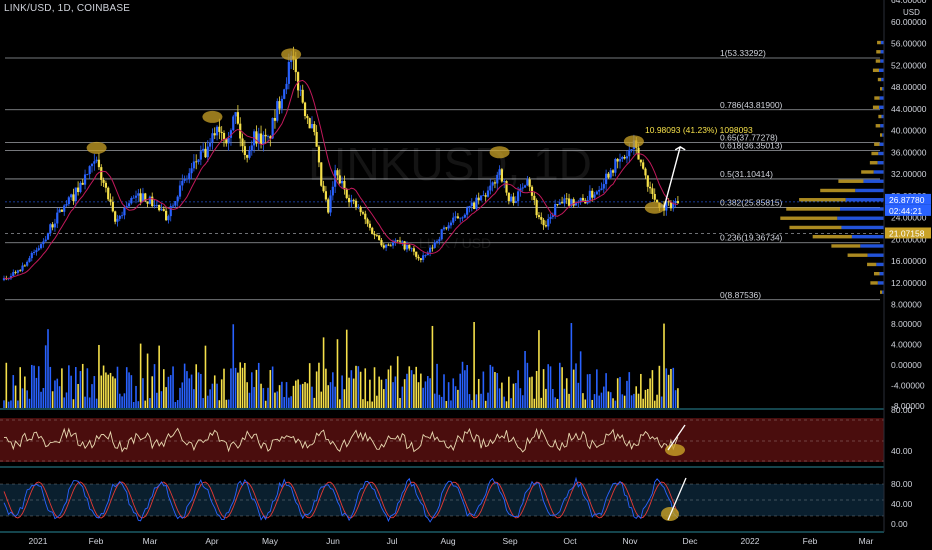 This screenshot has width=932, height=550. I want to click on symbol-title: LINK/USD, 1D, COINBASE, so click(67, 8).